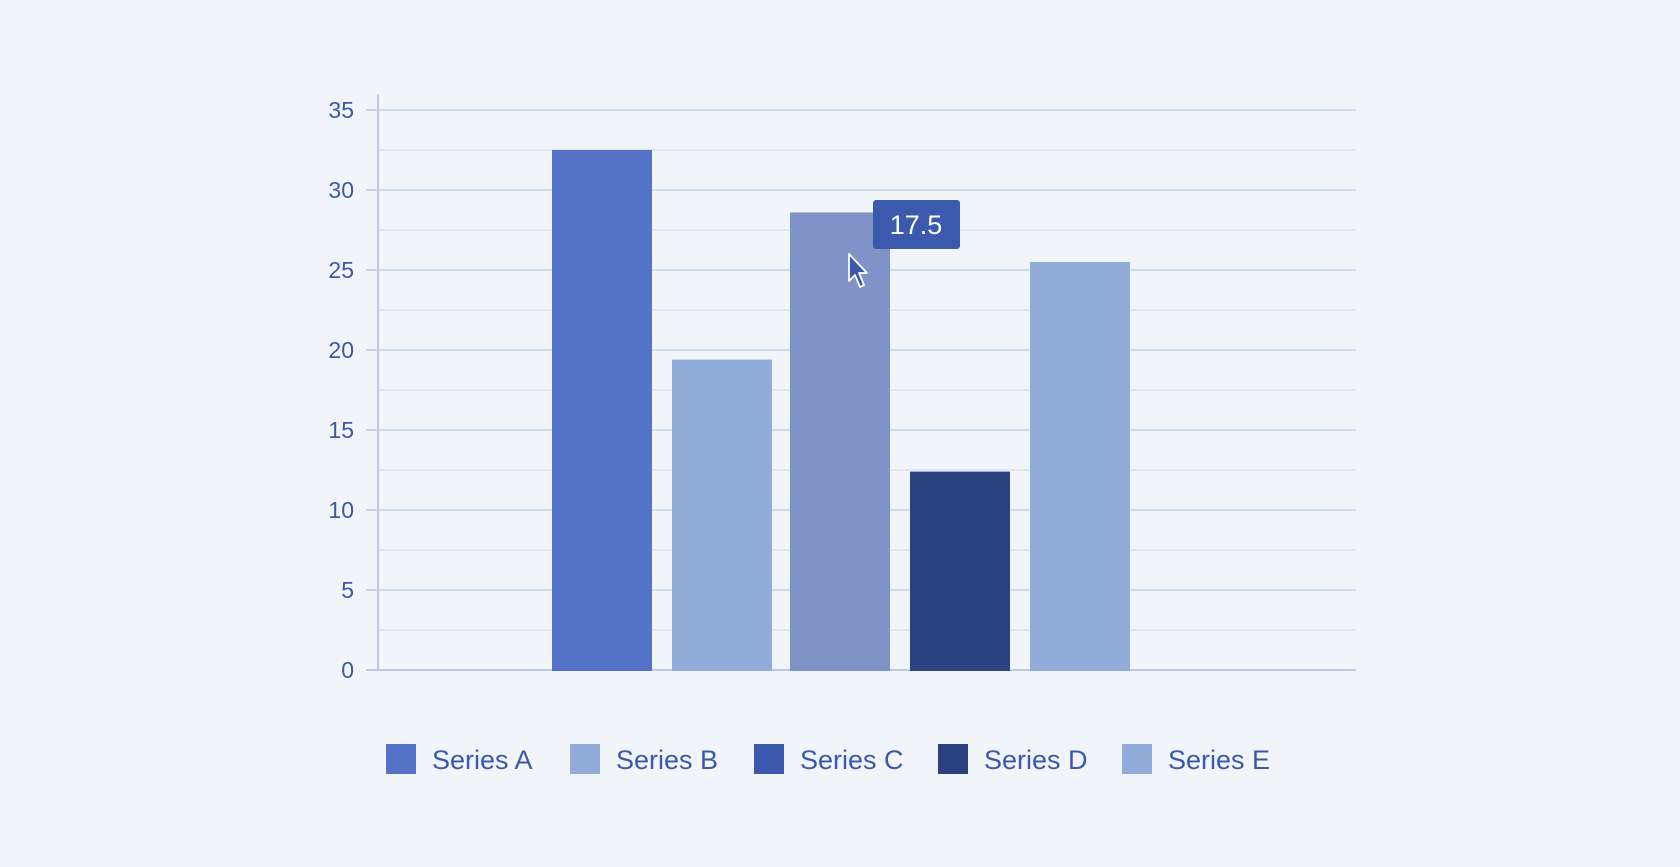 This screenshot has height=867, width=1680. I want to click on bar-series-a, so click(602, 410).